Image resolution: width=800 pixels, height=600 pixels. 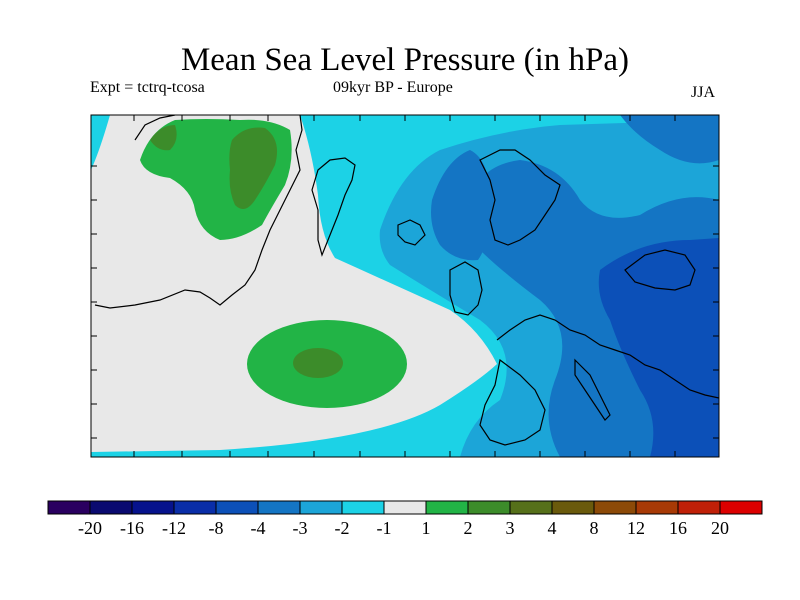 I want to click on colorbar-label: -16, so click(x=132, y=528).